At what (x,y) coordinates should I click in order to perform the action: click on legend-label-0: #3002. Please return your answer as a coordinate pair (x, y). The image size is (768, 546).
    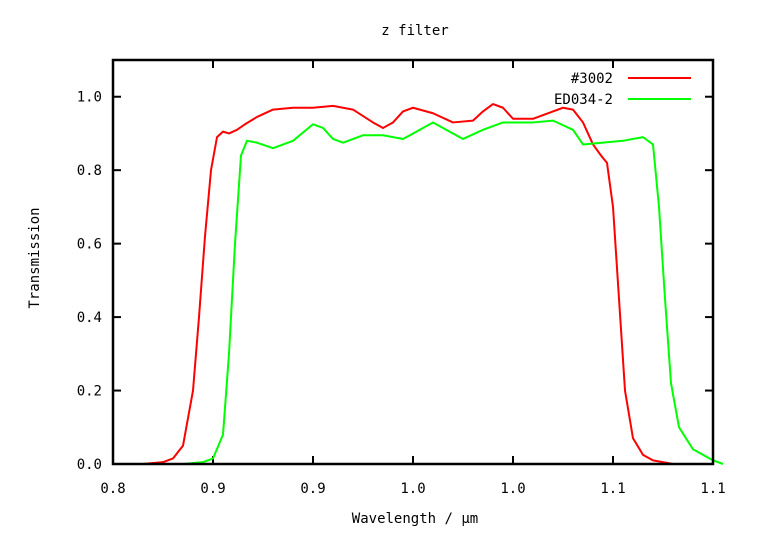
    Looking at the image, I should click on (592, 79).